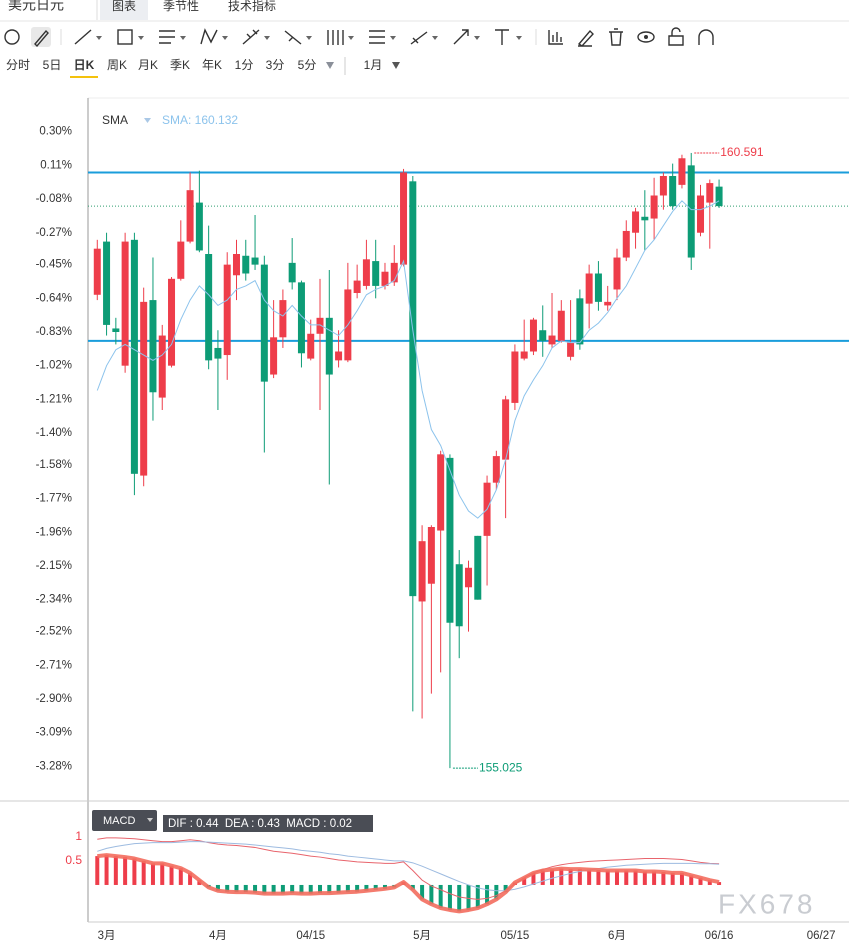 This screenshot has width=849, height=942. Describe the element at coordinates (119, 821) in the screenshot. I see `indicator-name: MACD` at that location.